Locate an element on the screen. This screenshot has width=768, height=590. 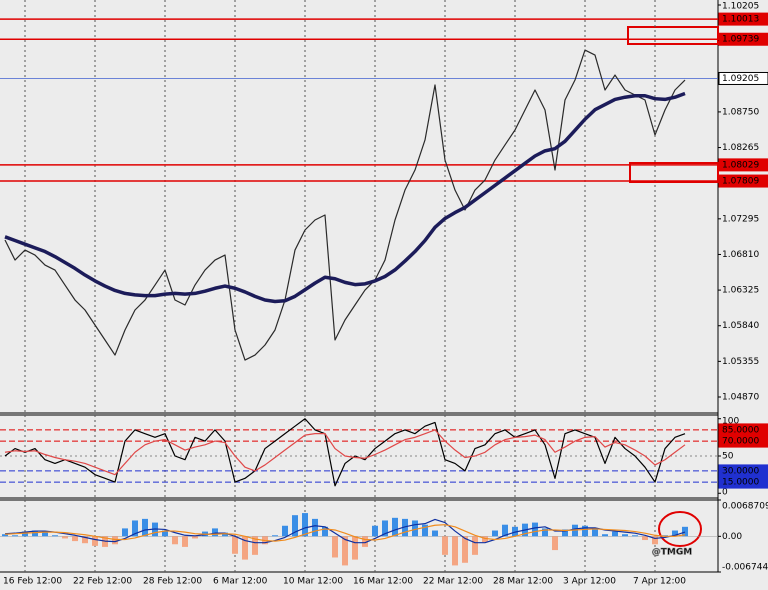
x-tick-label: 16 Feb 12:00 is located at coordinates (32, 582).